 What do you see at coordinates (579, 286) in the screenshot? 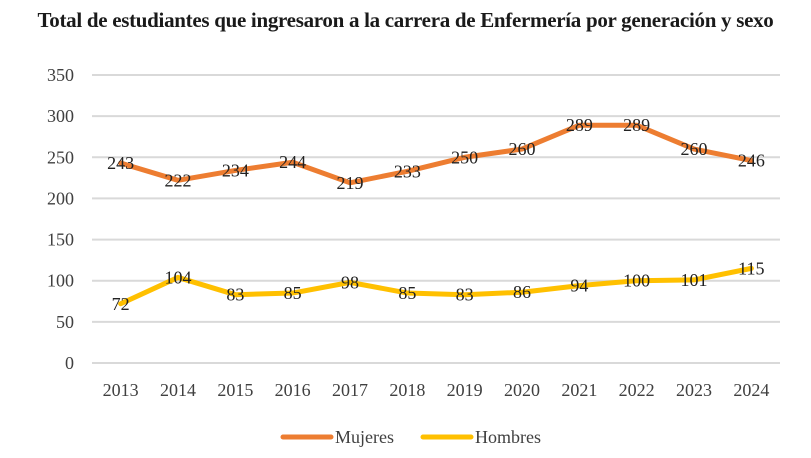
I see `data-label: 94` at bounding box center [579, 286].